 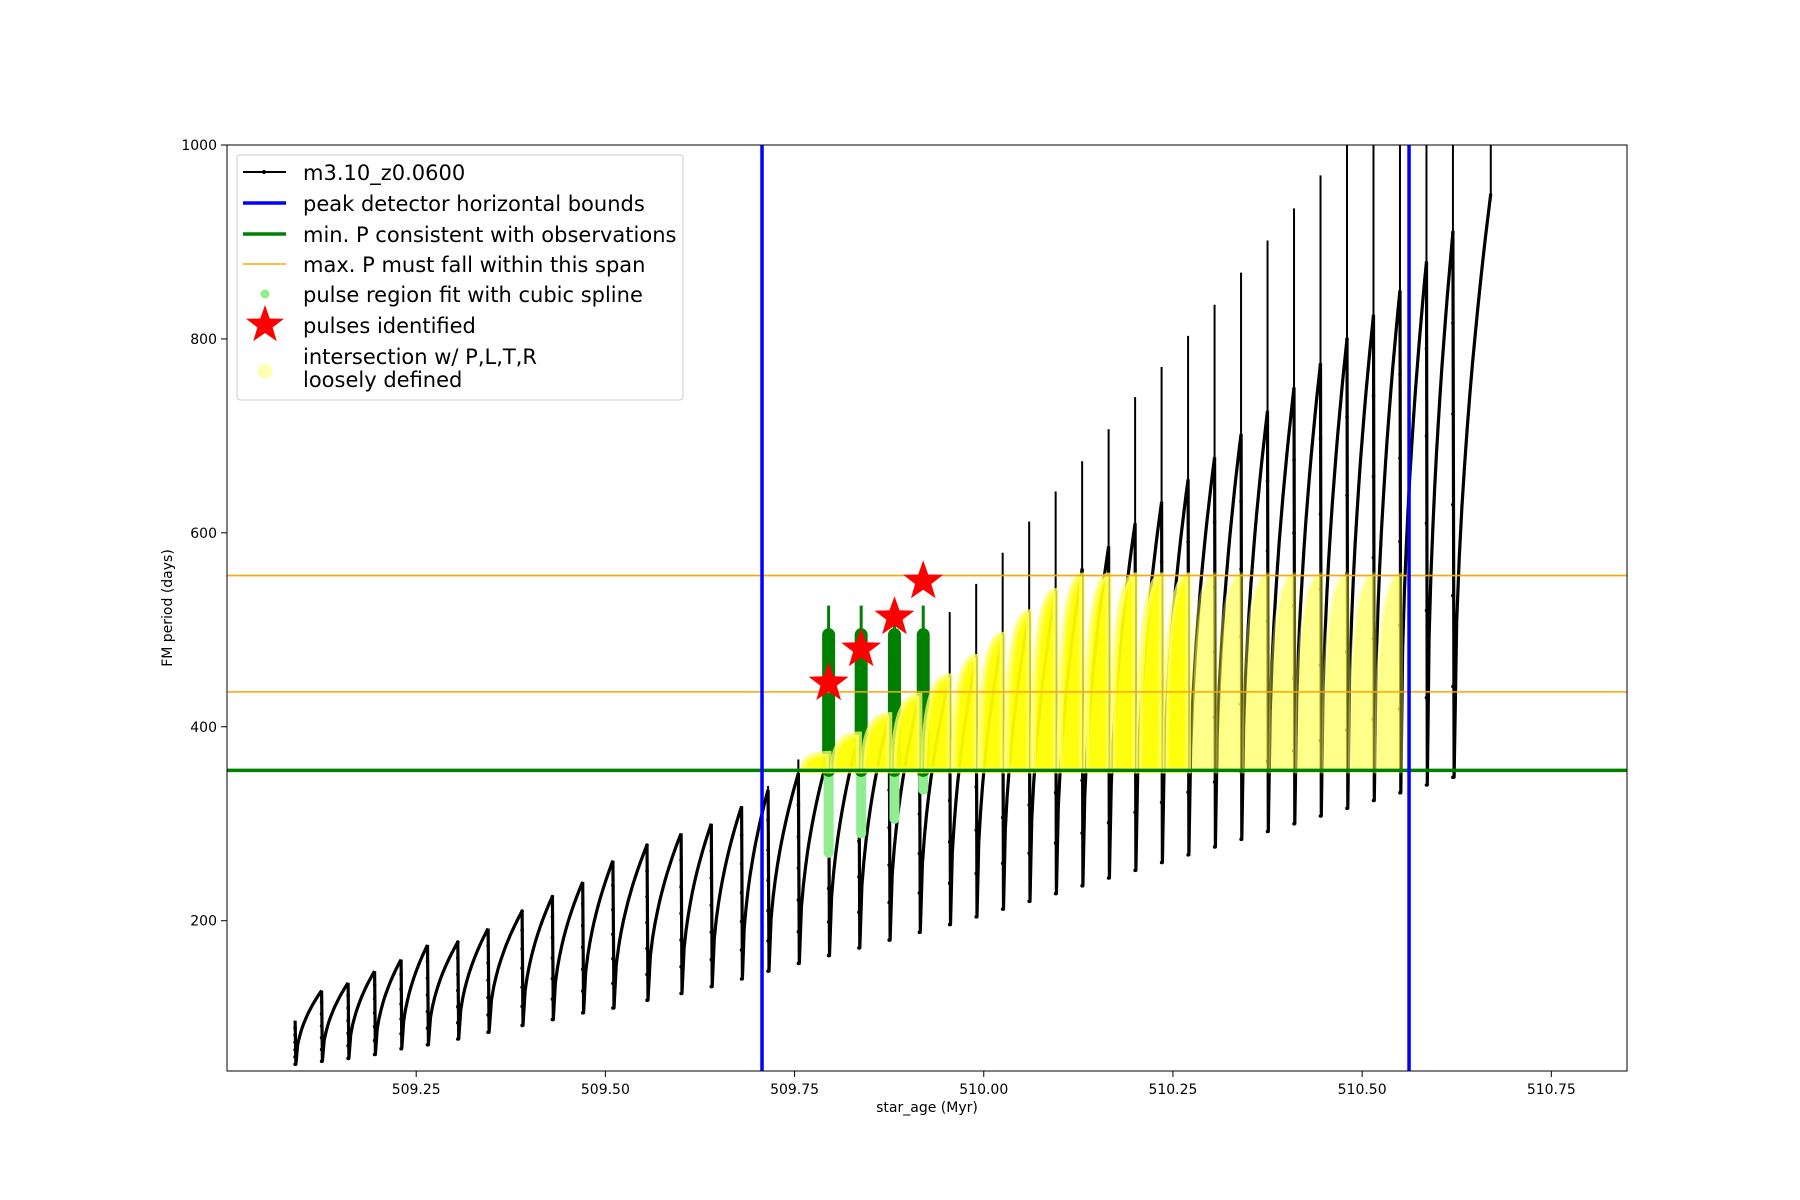 I want to click on legend-label: peak detector horizontal bounds, so click(x=474, y=204).